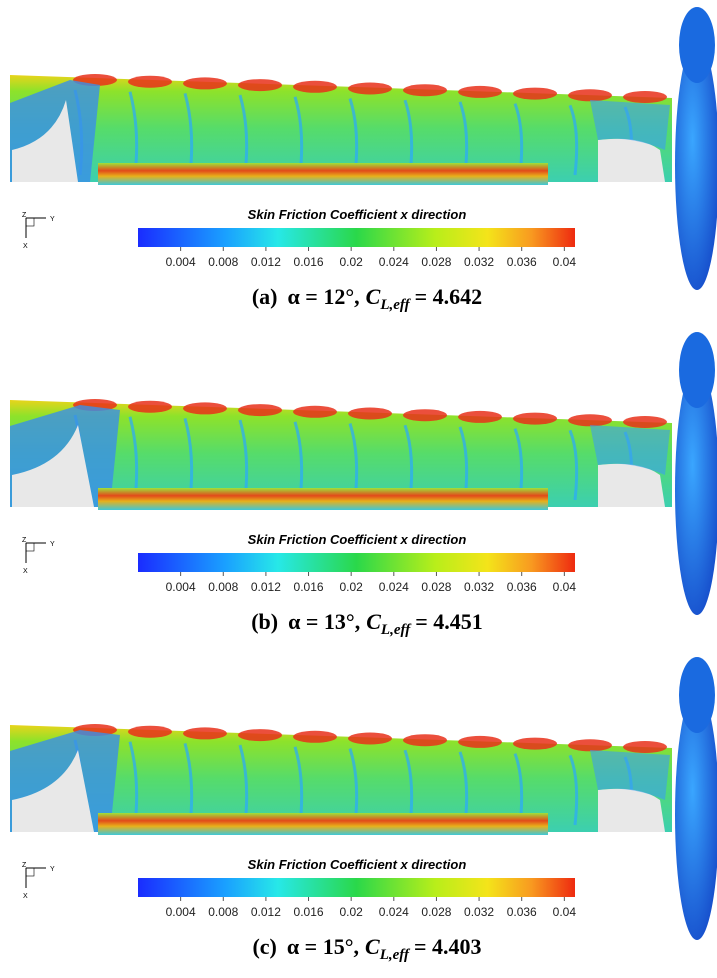 The width and height of the screenshot is (717, 978). I want to click on caption: (a) α = 12°, CL,eff = 4.642, so click(367, 298).